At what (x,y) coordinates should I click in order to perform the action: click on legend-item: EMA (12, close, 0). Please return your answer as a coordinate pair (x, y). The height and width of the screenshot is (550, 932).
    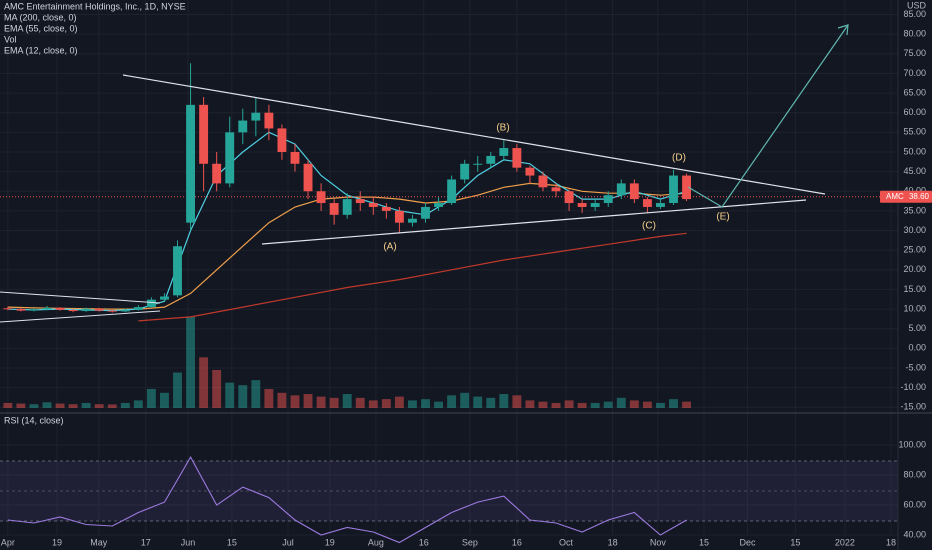
    Looking at the image, I should click on (41, 50).